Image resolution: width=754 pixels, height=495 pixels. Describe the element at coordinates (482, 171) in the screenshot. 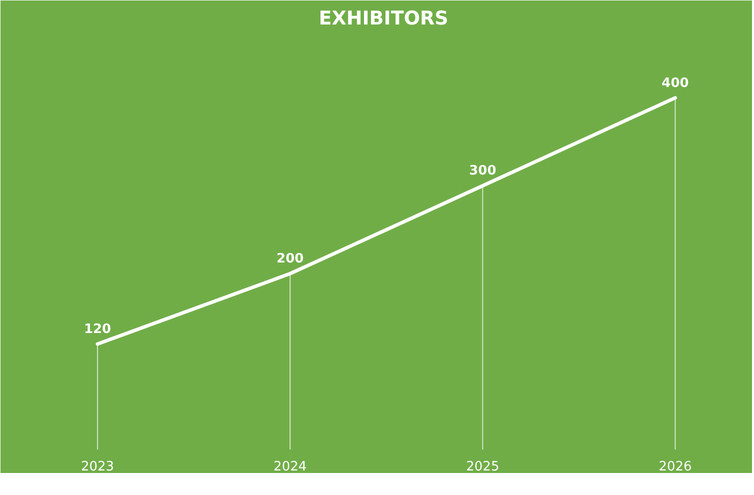

I see `data-label: 300` at that location.